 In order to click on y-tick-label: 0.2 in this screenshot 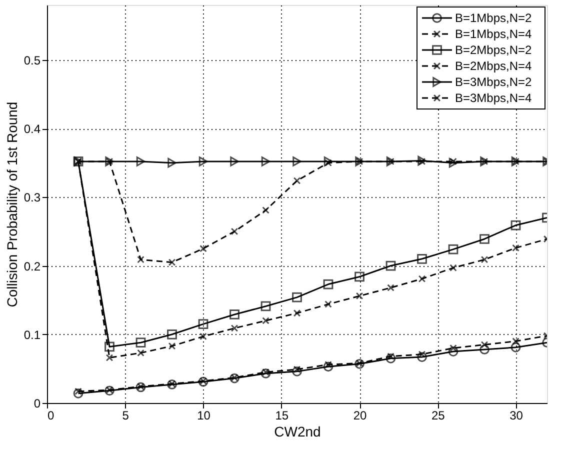, I will do `click(32, 266)`.